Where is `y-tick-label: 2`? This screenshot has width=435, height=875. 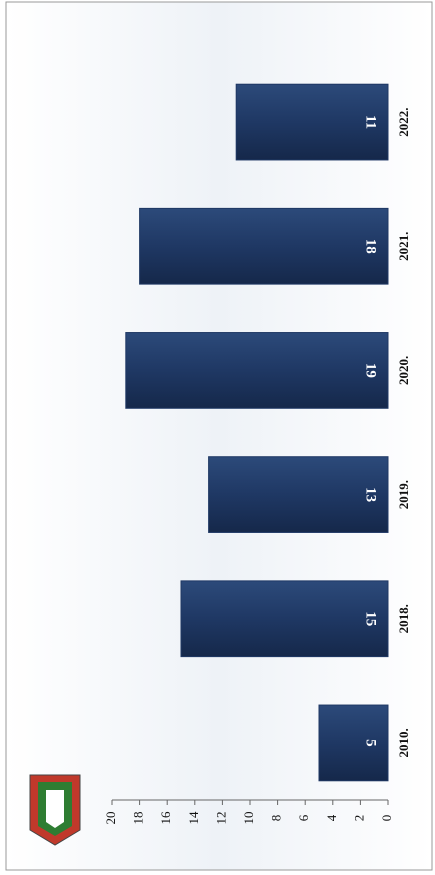 y-tick-label: 2 is located at coordinates (358, 818).